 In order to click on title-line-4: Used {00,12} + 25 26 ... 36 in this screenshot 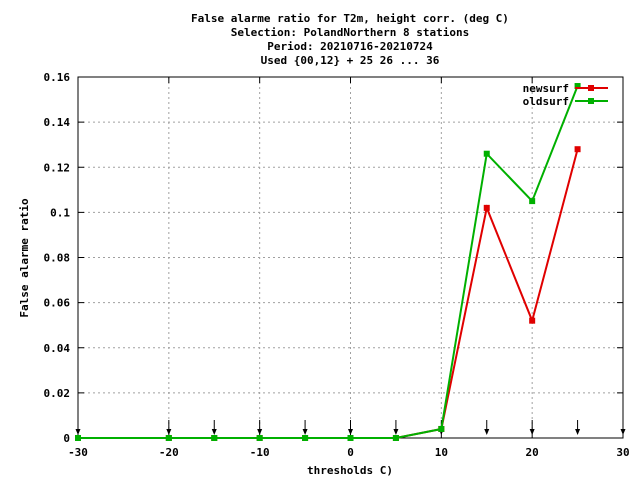, I will do `click(350, 60)`.